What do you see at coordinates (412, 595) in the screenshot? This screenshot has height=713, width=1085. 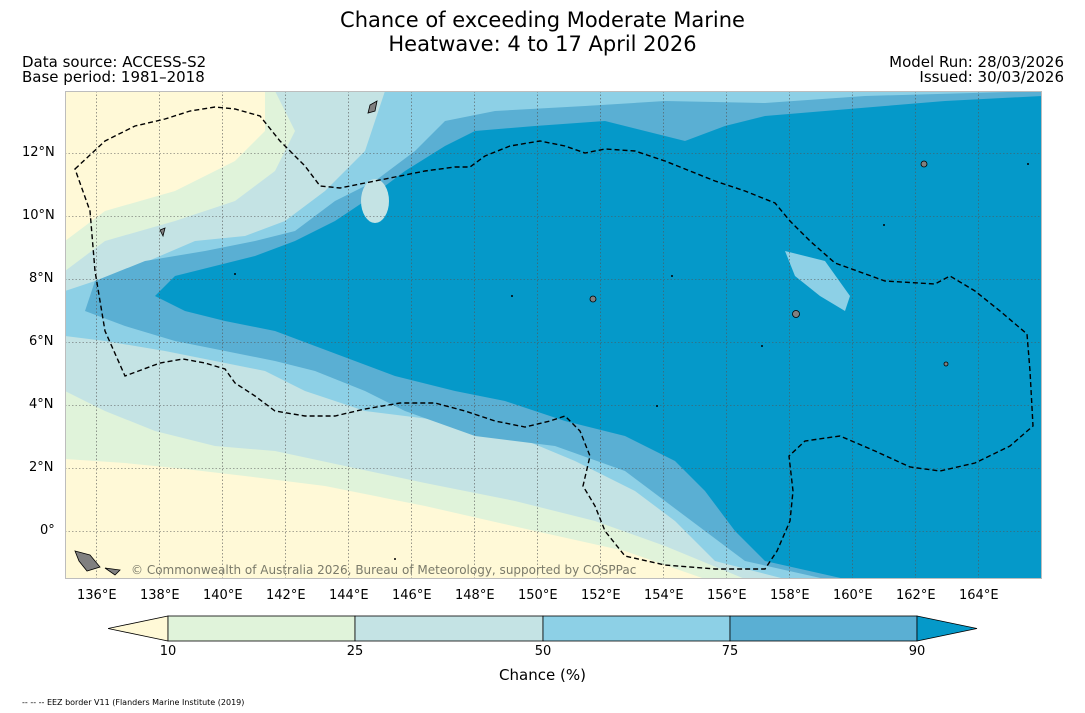 I see `lon-tick: 146°E` at bounding box center [412, 595].